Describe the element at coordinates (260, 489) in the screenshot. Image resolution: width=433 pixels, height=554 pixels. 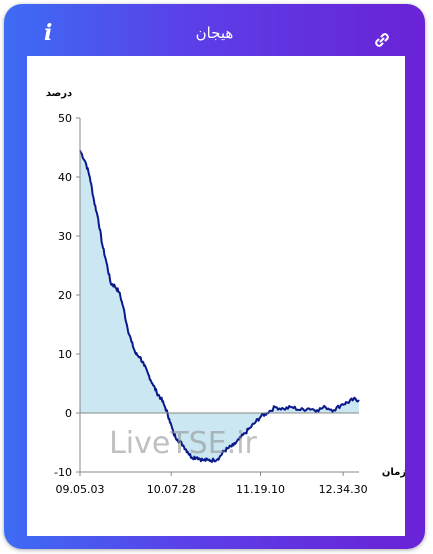
I see `x-tick-label: 11.19.10` at that location.